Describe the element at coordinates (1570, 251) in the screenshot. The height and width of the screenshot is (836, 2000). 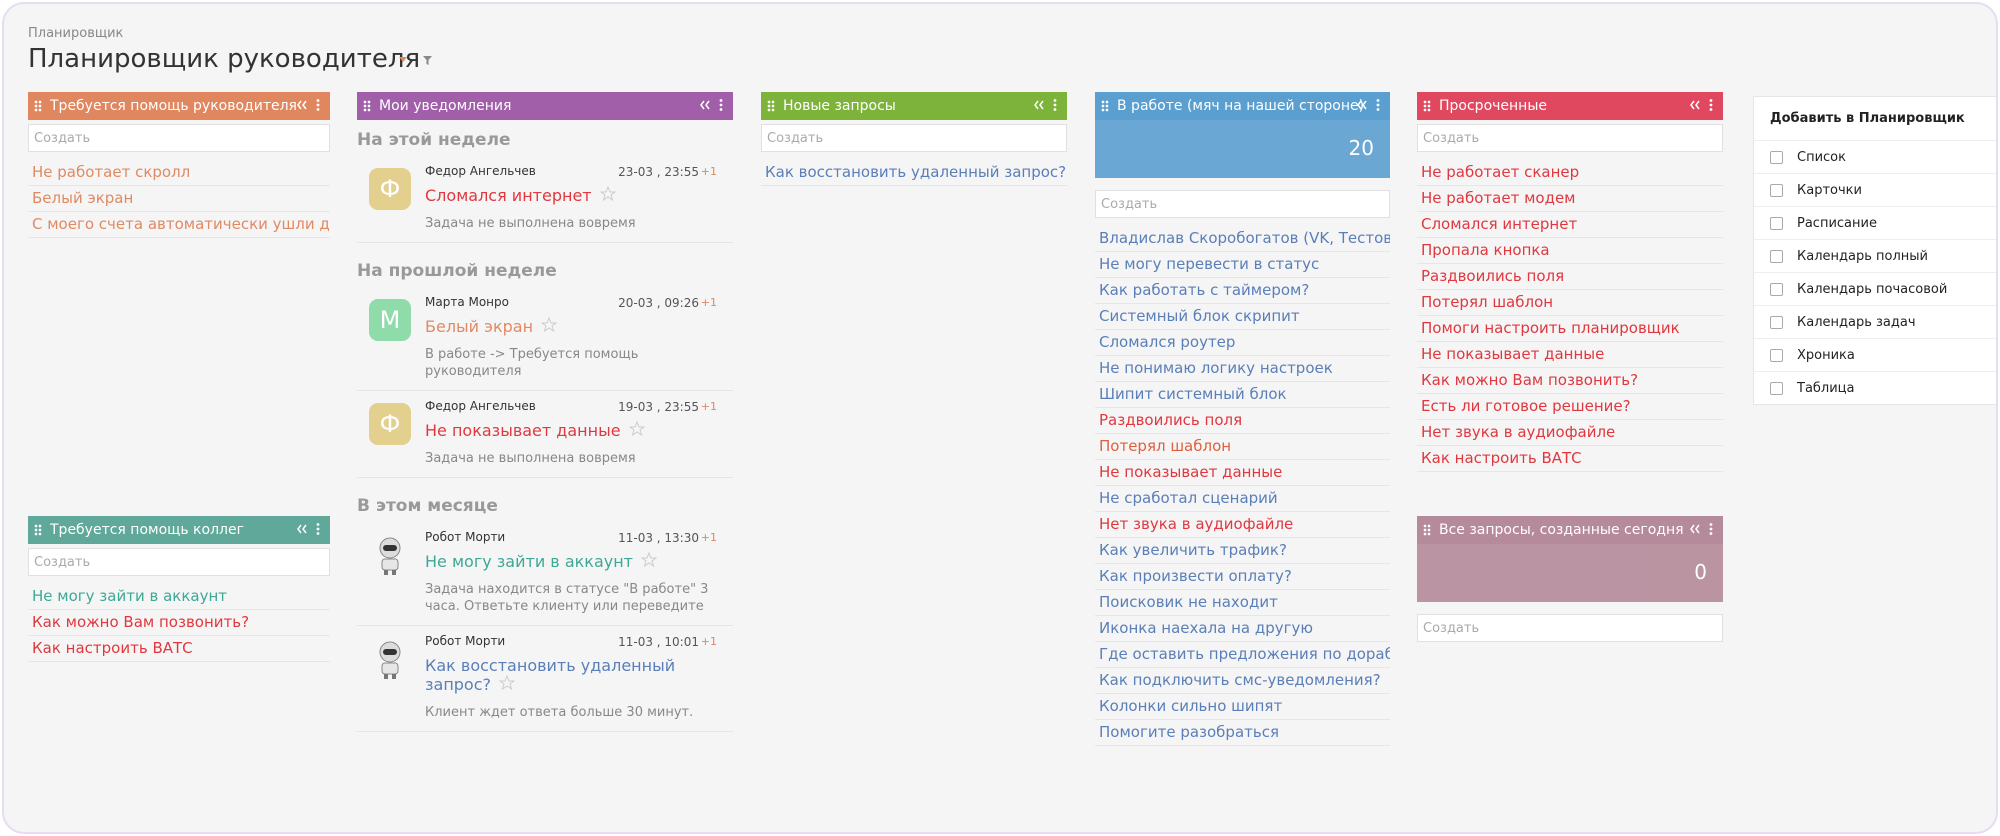
I see `request-item: Пропала кнопка` at that location.